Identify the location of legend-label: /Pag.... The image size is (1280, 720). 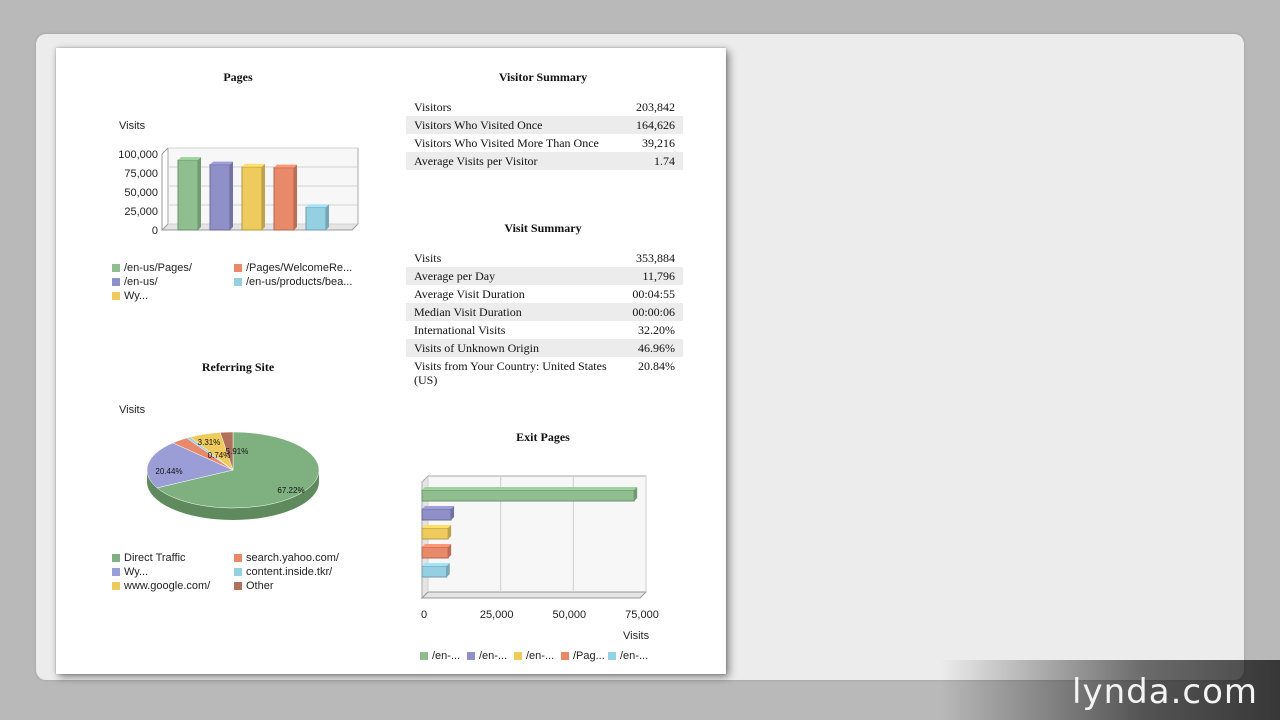
(589, 656).